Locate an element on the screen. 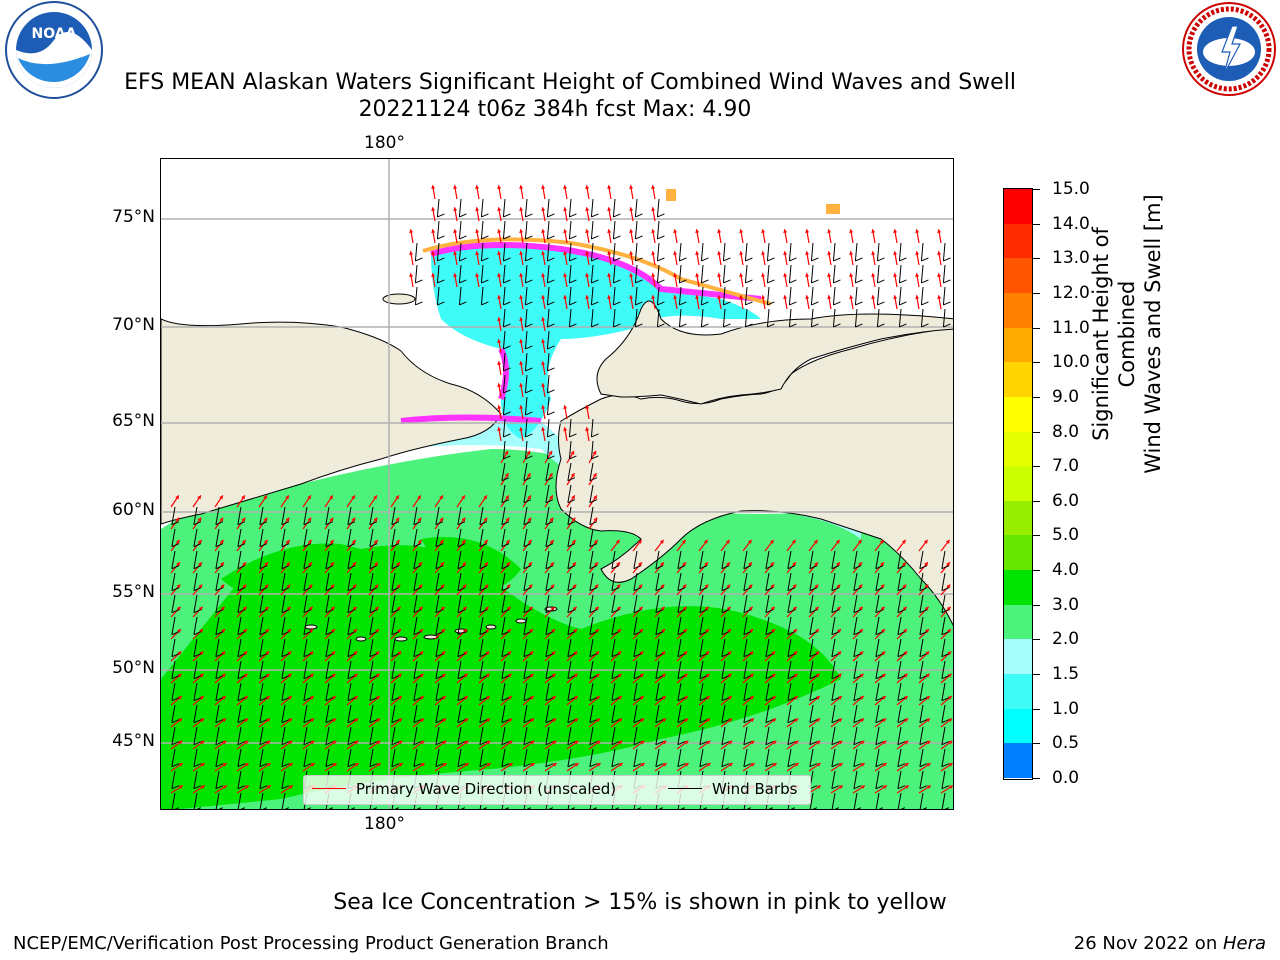 The width and height of the screenshot is (1280, 960). colorbar-segment is located at coordinates (1018, 207).